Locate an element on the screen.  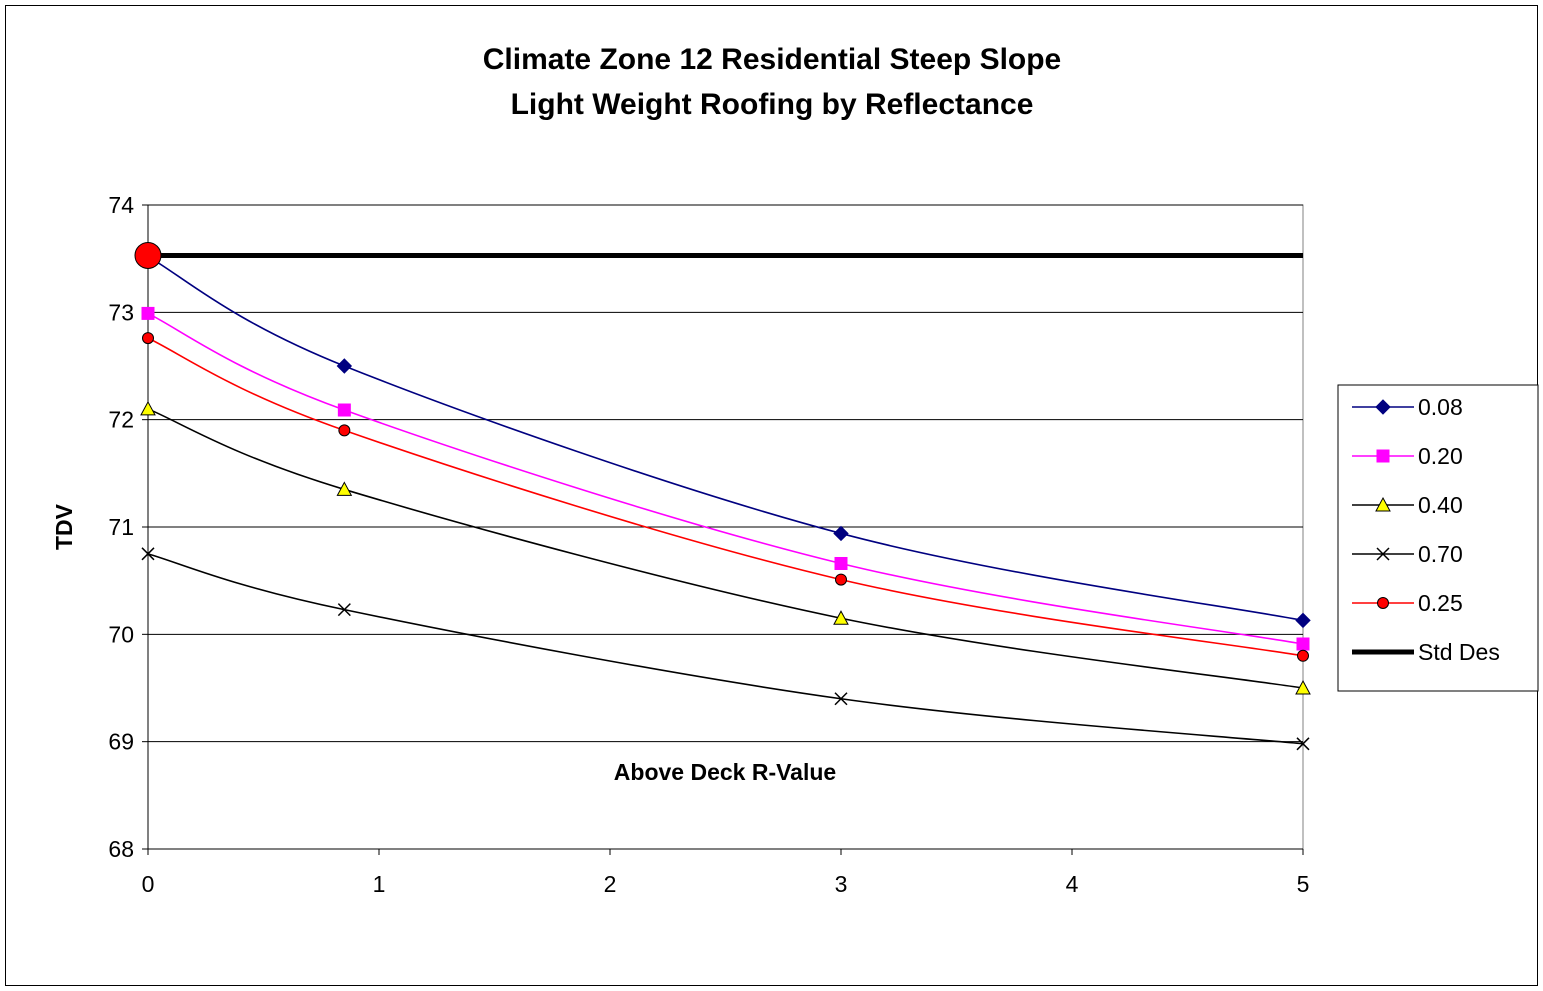
marker-0-70-0-stroke-b is located at coordinates (148, 554).